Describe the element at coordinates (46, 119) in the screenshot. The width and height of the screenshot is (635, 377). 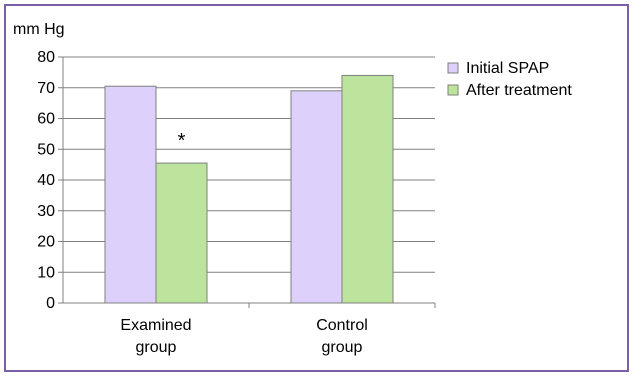
I see `y-tick-label: 60` at that location.